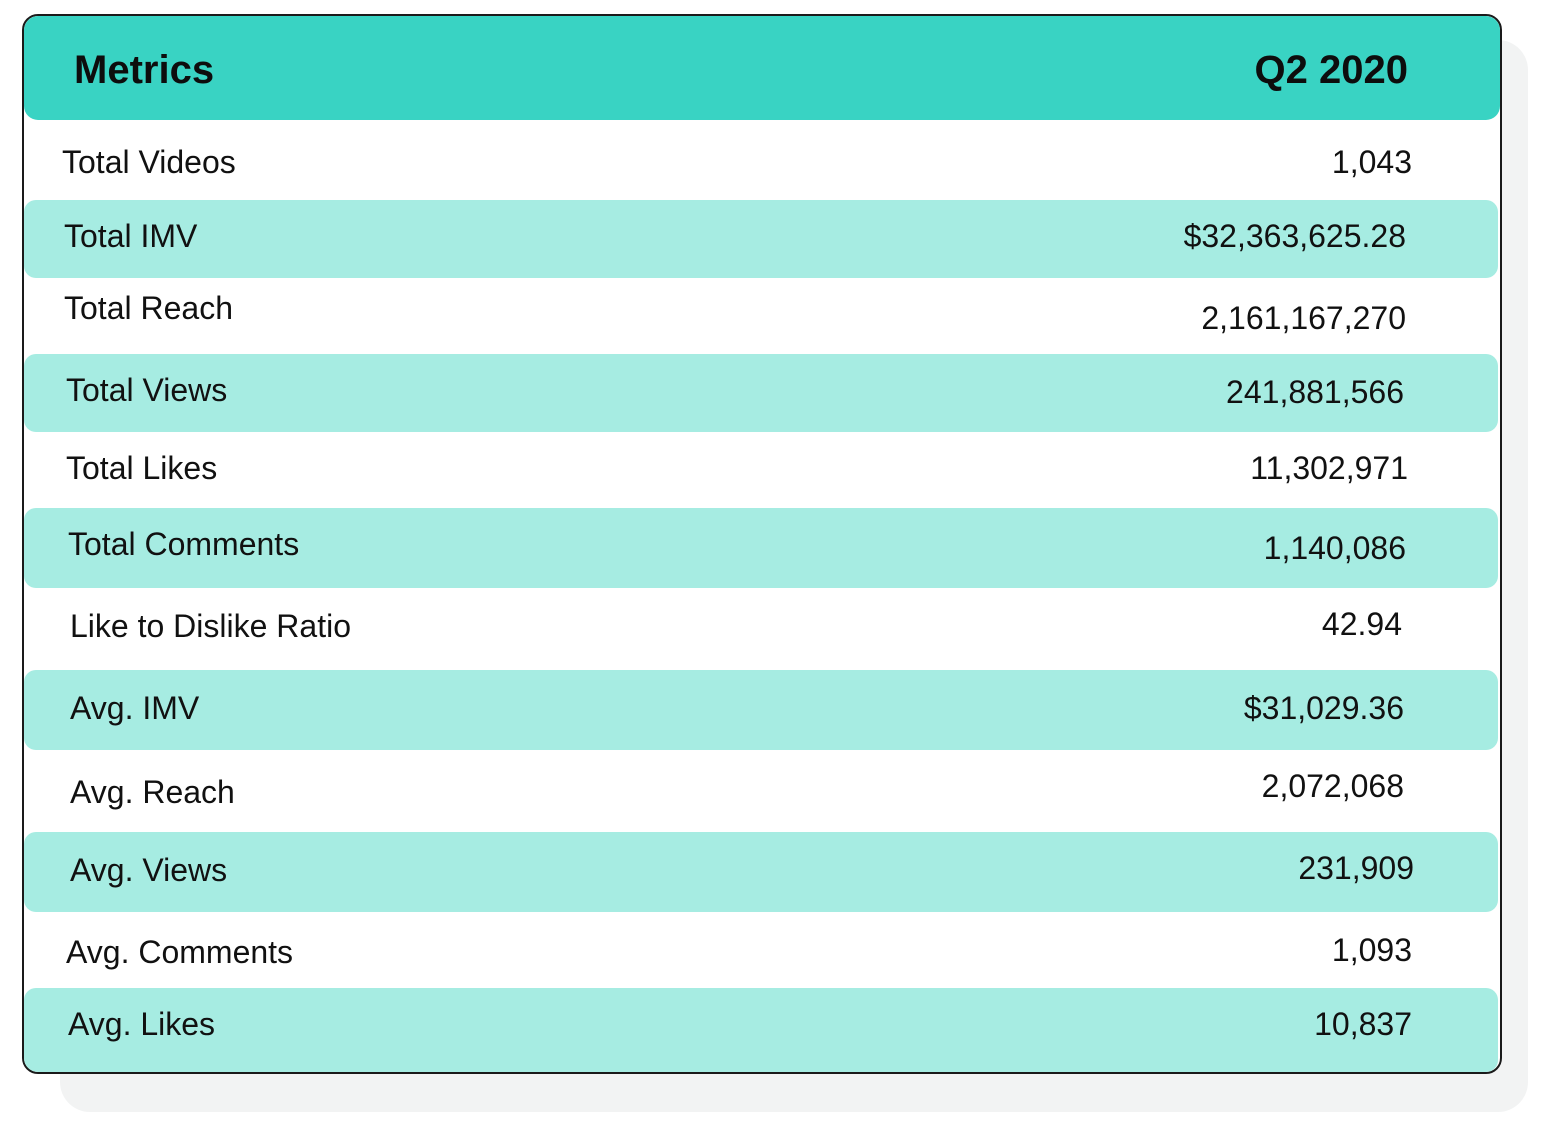 Image resolution: width=1548 pixels, height=1128 pixels. What do you see at coordinates (761, 393) in the screenshot?
I see `table-row: Total Views 241,881,566` at bounding box center [761, 393].